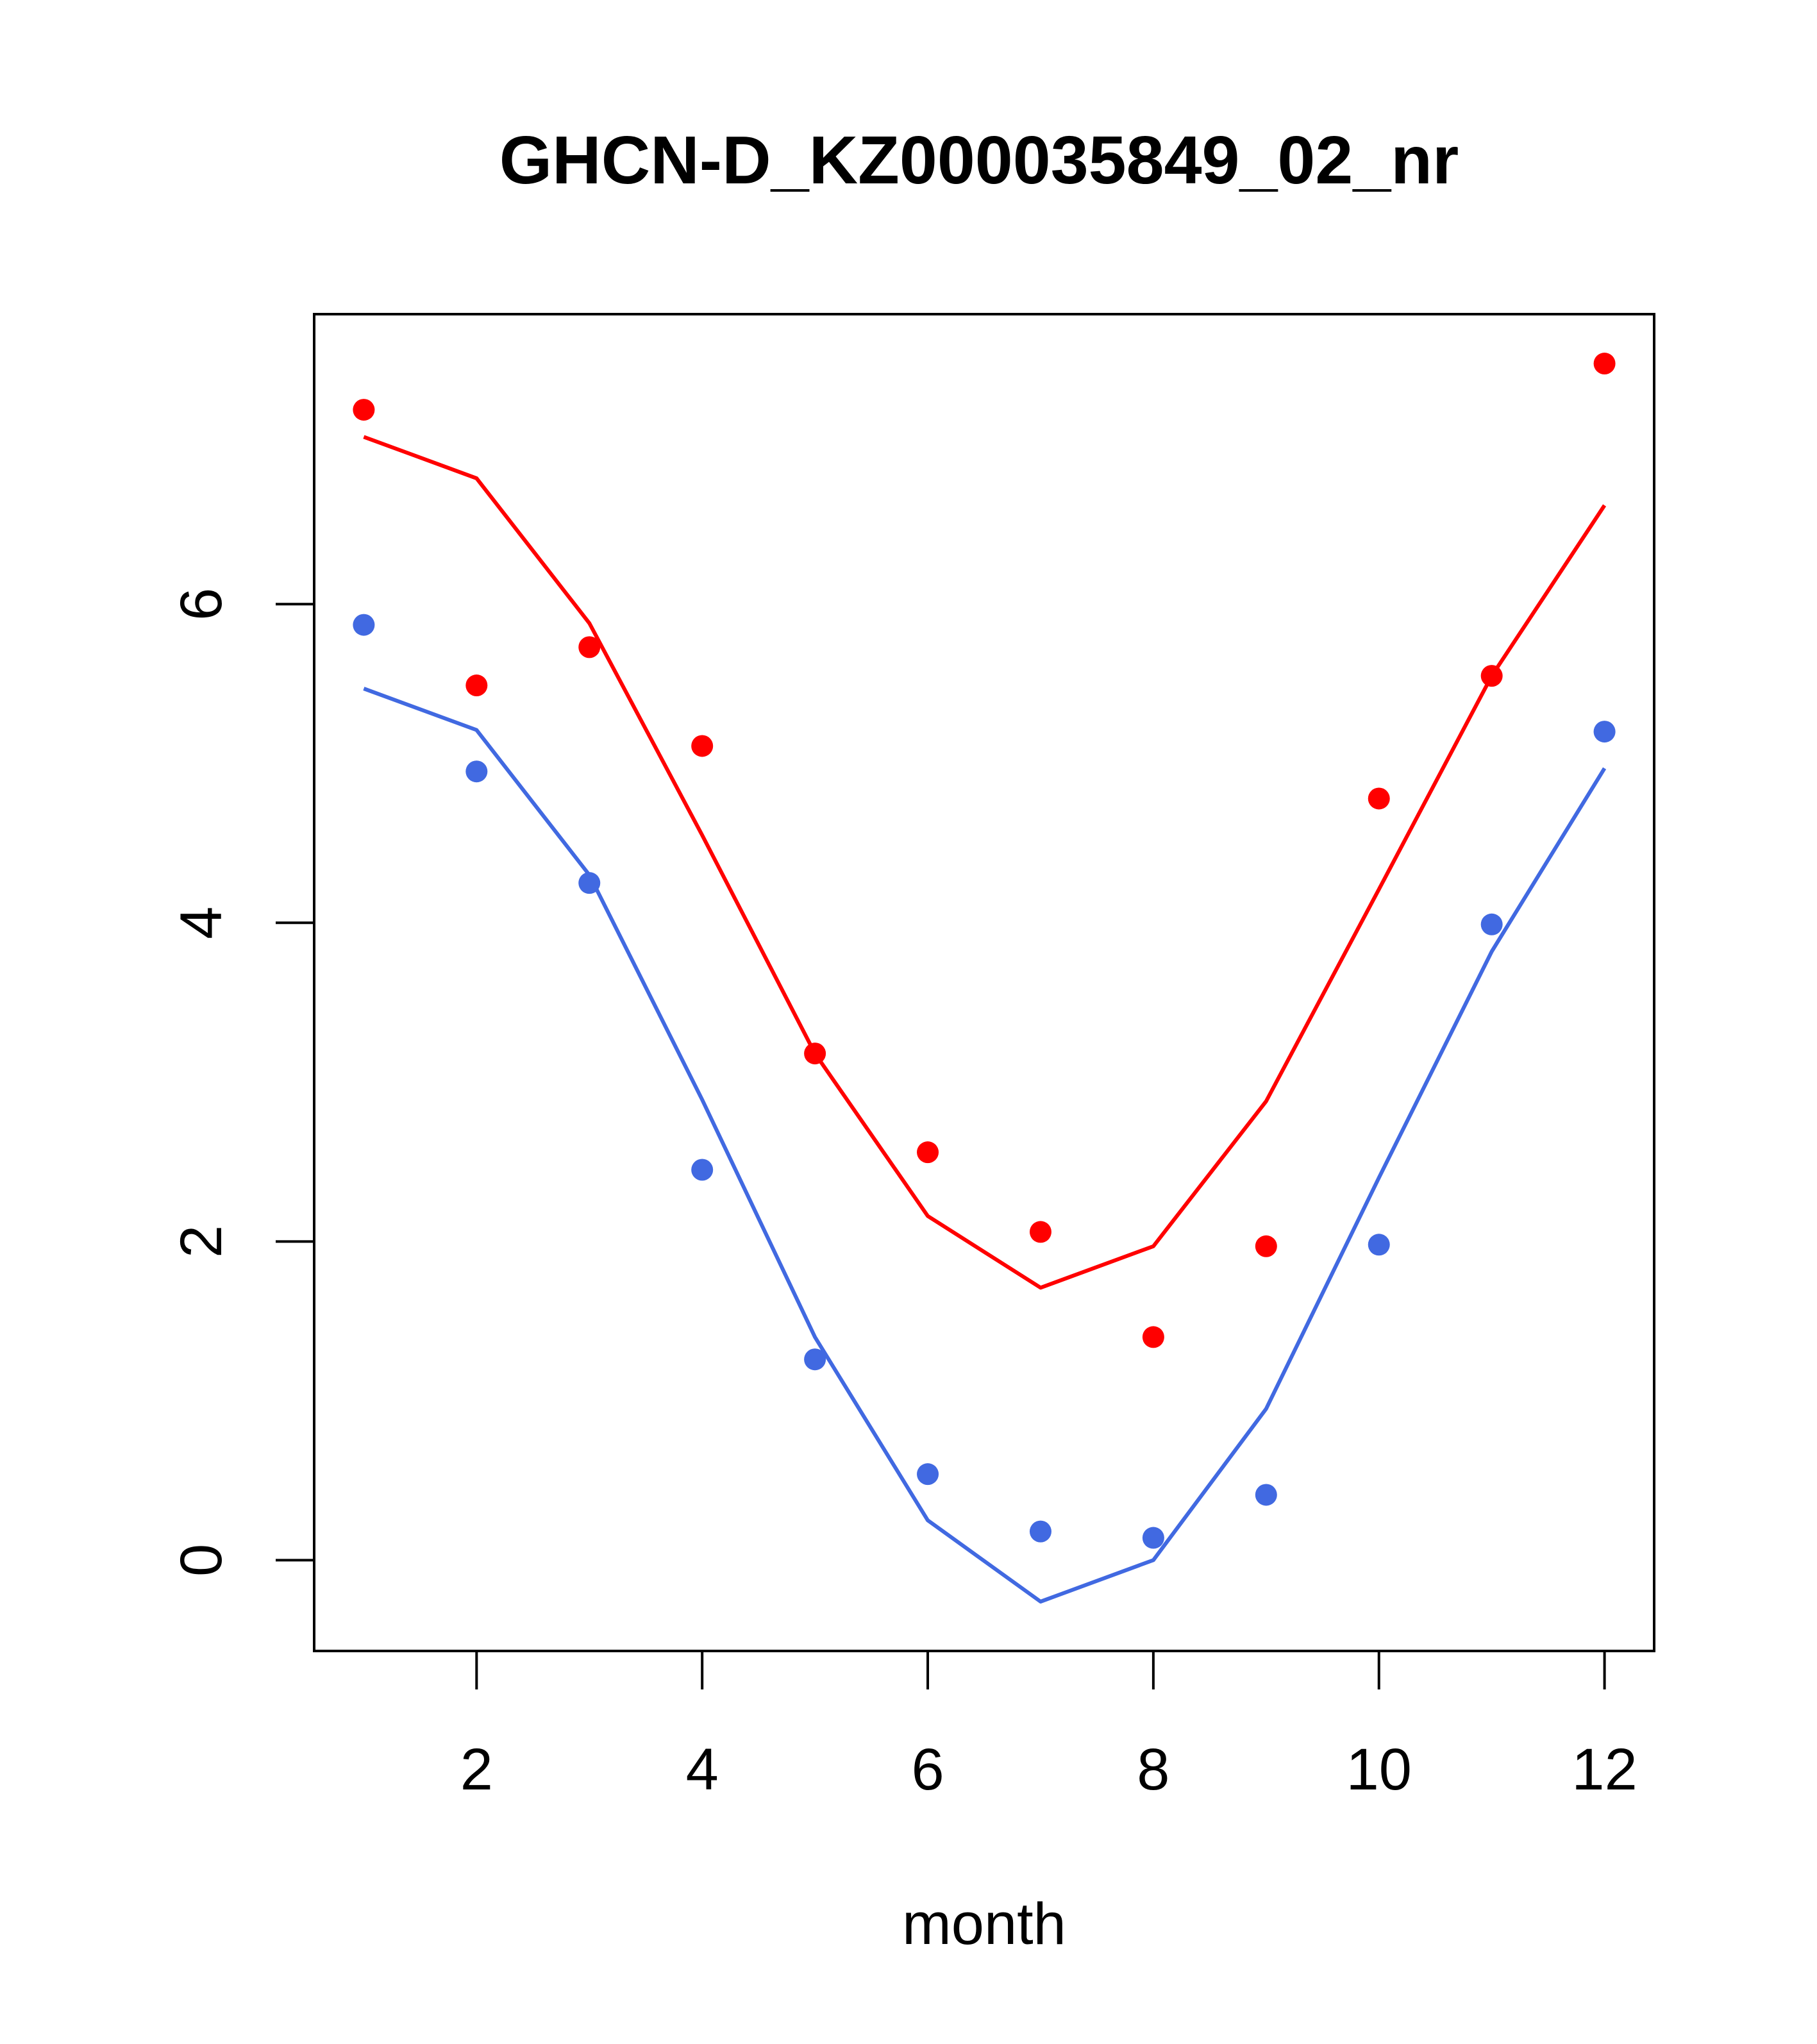  What do you see at coordinates (242, 1082) in the screenshot?
I see `y-axis: 0 2 4 6` at bounding box center [242, 1082].